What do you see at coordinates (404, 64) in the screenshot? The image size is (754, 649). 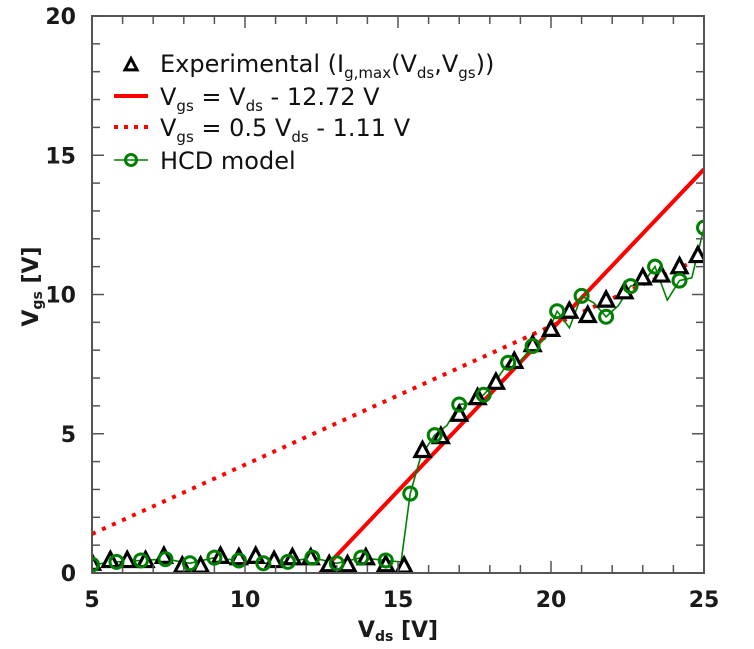 I see `legend-label-part: (V` at bounding box center [404, 64].